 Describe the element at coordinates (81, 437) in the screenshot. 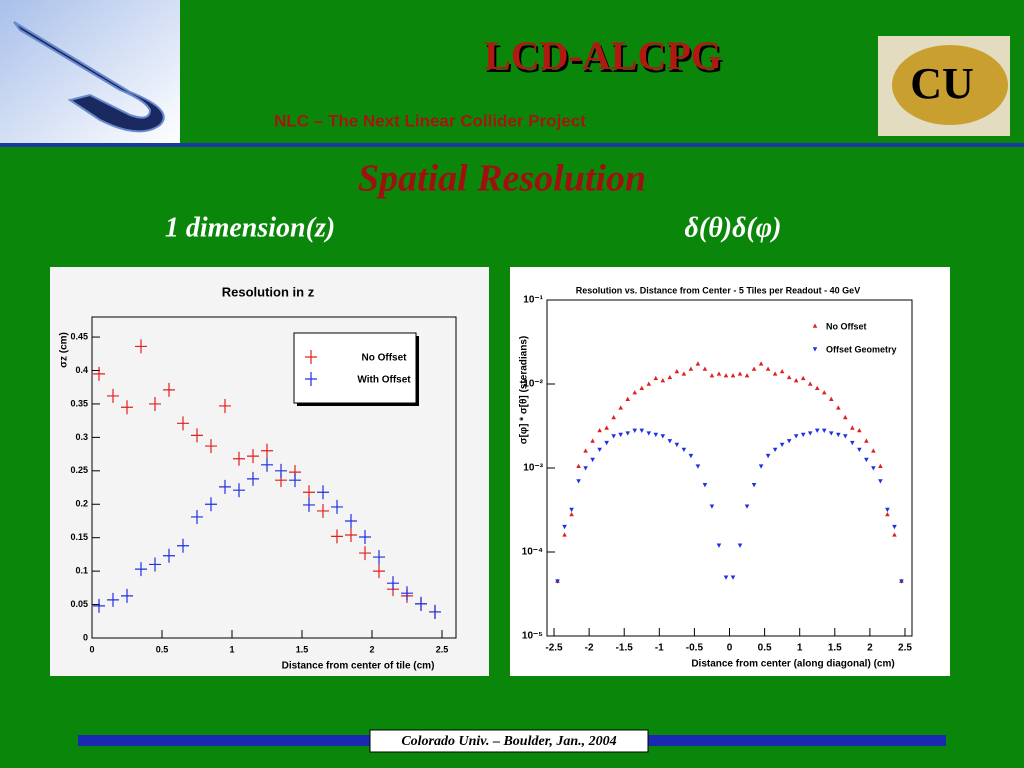

I see `y-tick-label: 0.3` at that location.